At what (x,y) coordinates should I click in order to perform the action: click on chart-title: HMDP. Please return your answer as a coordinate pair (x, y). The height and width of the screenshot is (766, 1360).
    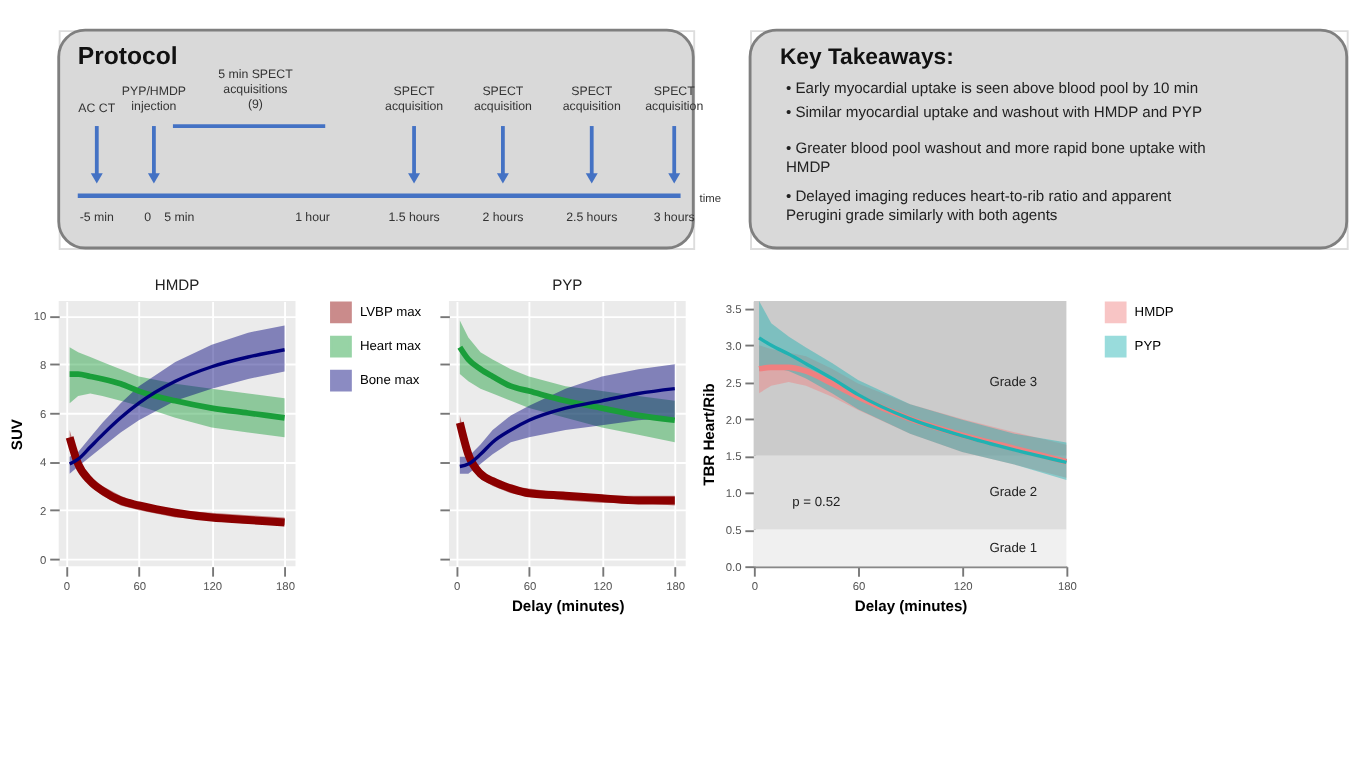
    Looking at the image, I should click on (177, 284).